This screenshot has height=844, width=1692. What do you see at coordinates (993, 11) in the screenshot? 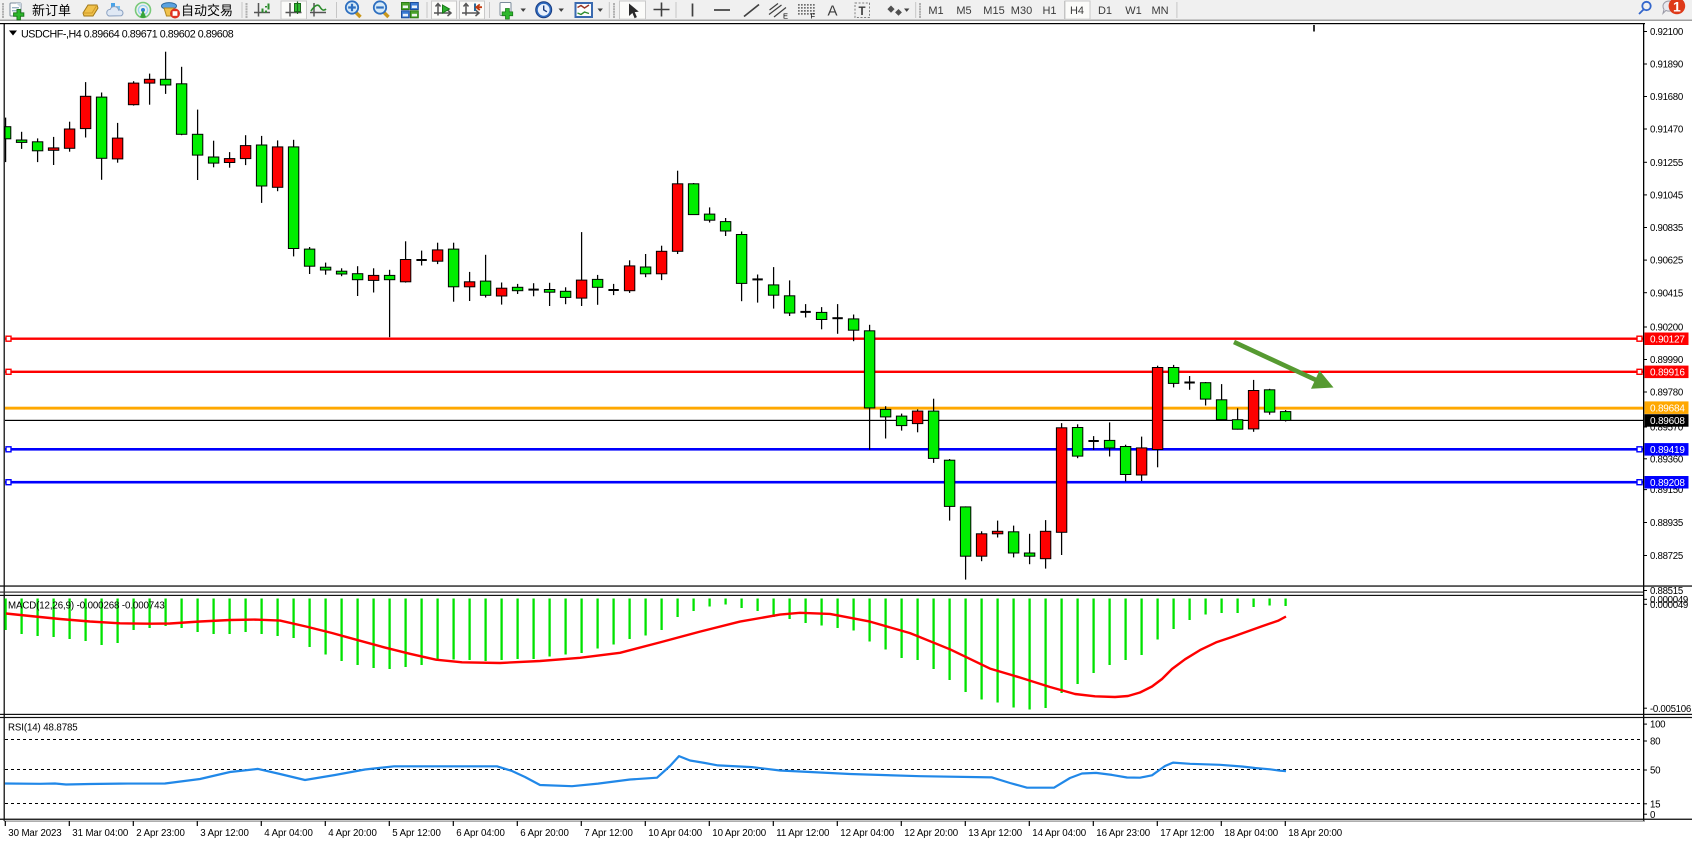
I see `svg-text: M15` at bounding box center [993, 11].